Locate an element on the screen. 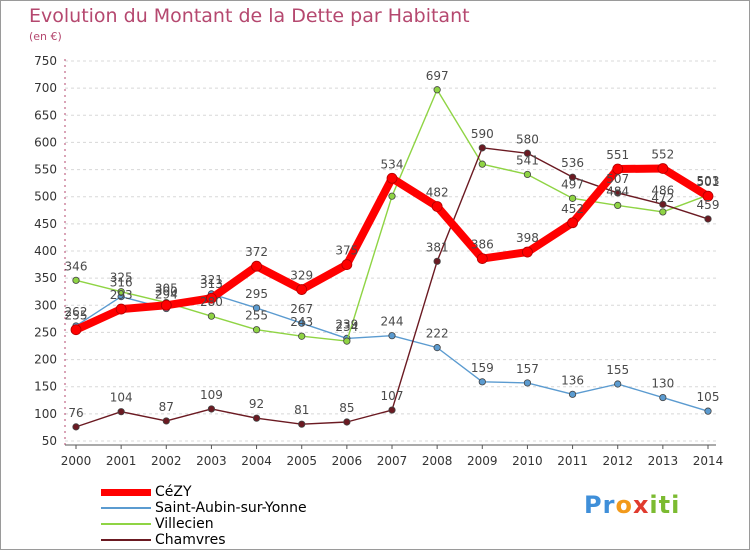  data-label: 239 is located at coordinates (346, 324).